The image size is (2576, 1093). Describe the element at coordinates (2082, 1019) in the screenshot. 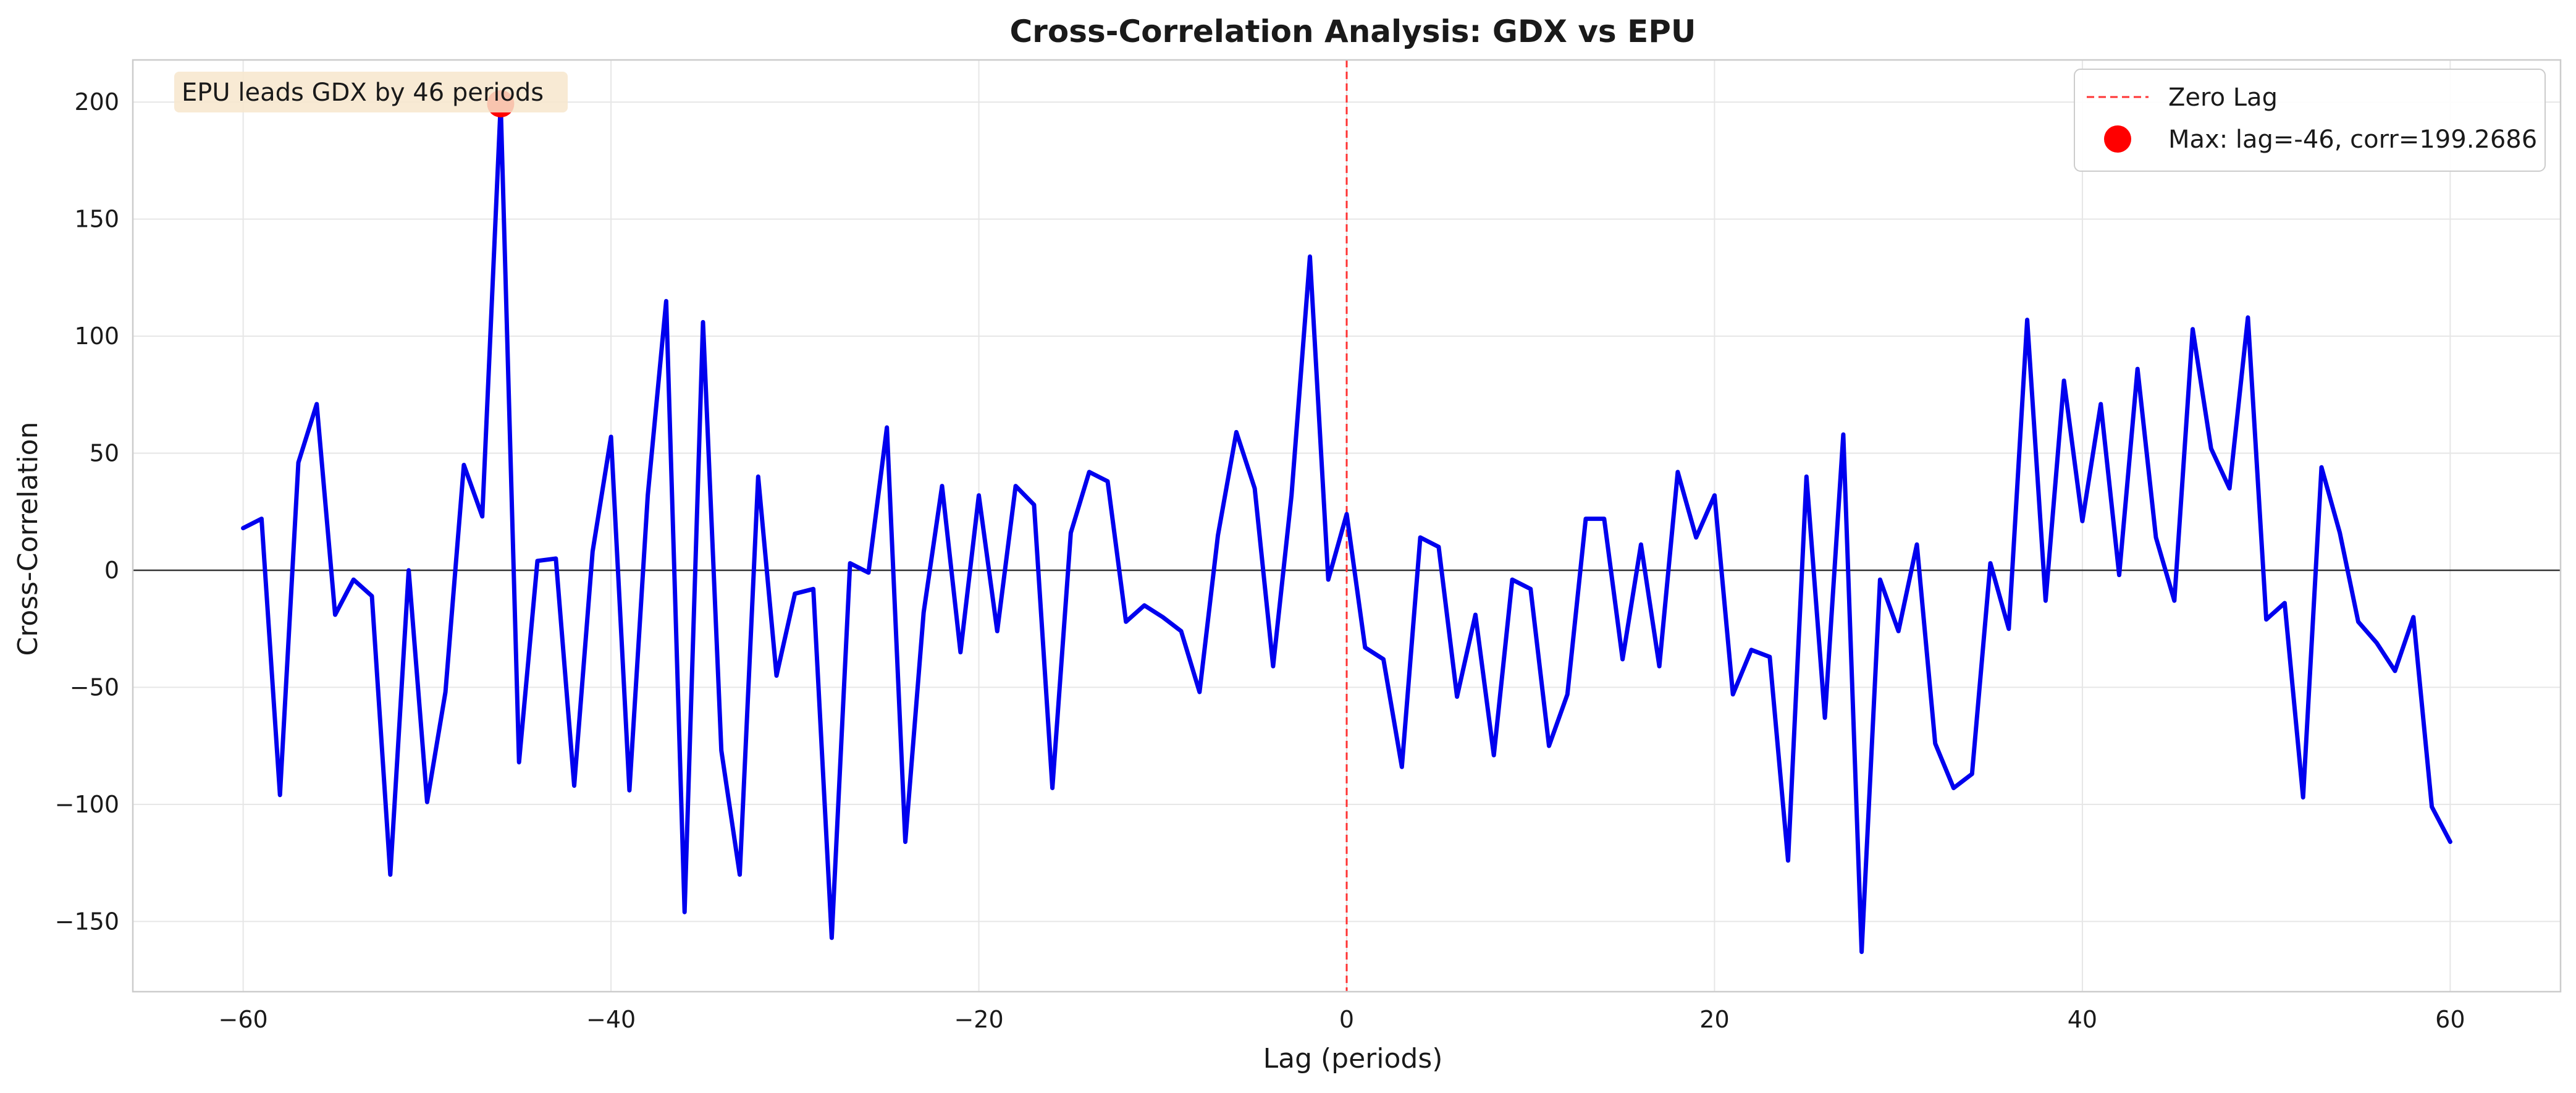

I see `x-tick-label: 40` at that location.